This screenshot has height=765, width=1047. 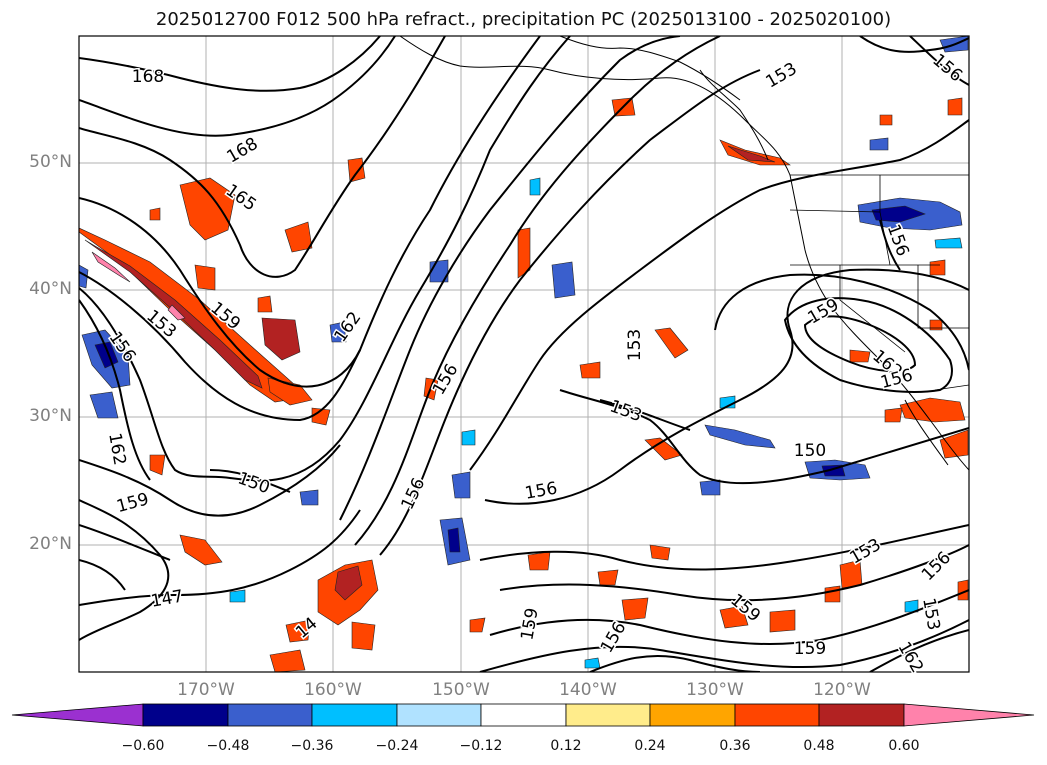 What do you see at coordinates (50, 162) in the screenshot?
I see `lat-label: 50°N` at bounding box center [50, 162].